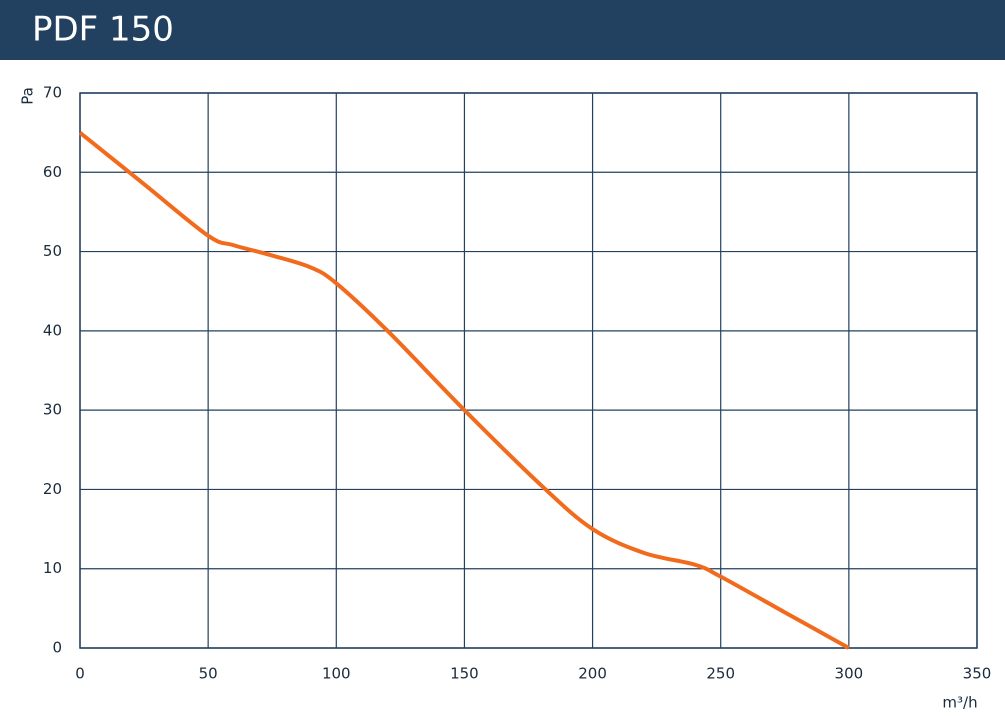 The height and width of the screenshot is (717, 1005). What do you see at coordinates (57, 648) in the screenshot?
I see `y-tick-label: 0` at bounding box center [57, 648].